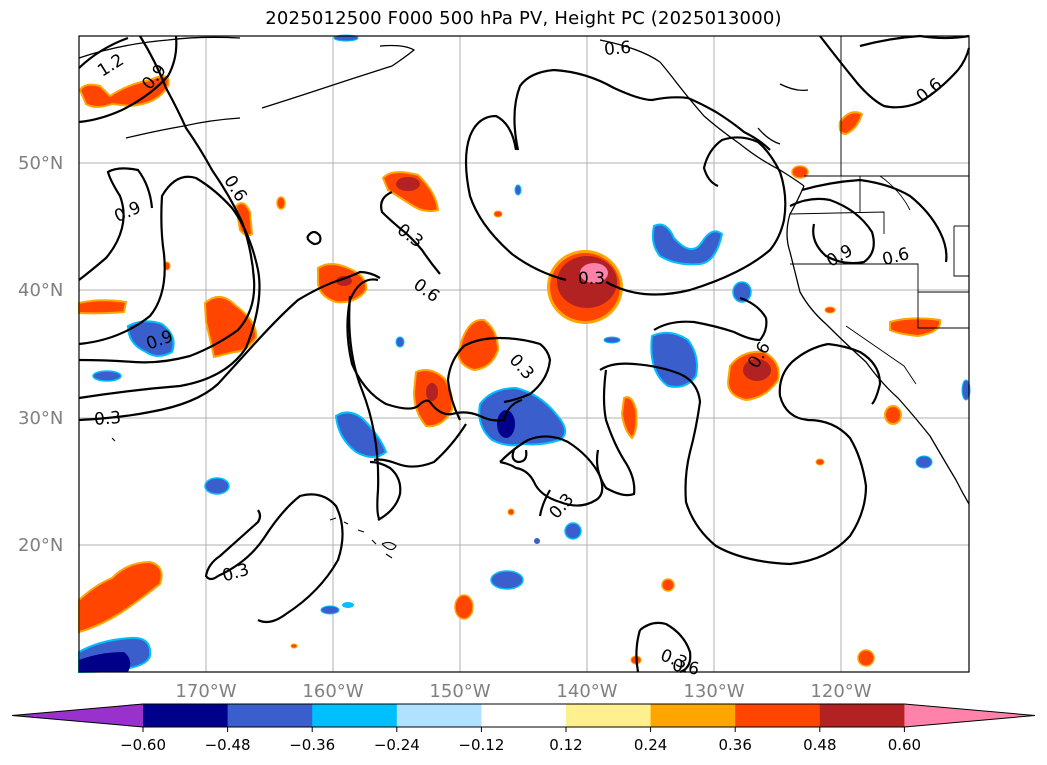 The height and width of the screenshot is (765, 1047). I want to click on colorbar-extend-min, so click(77, 715).